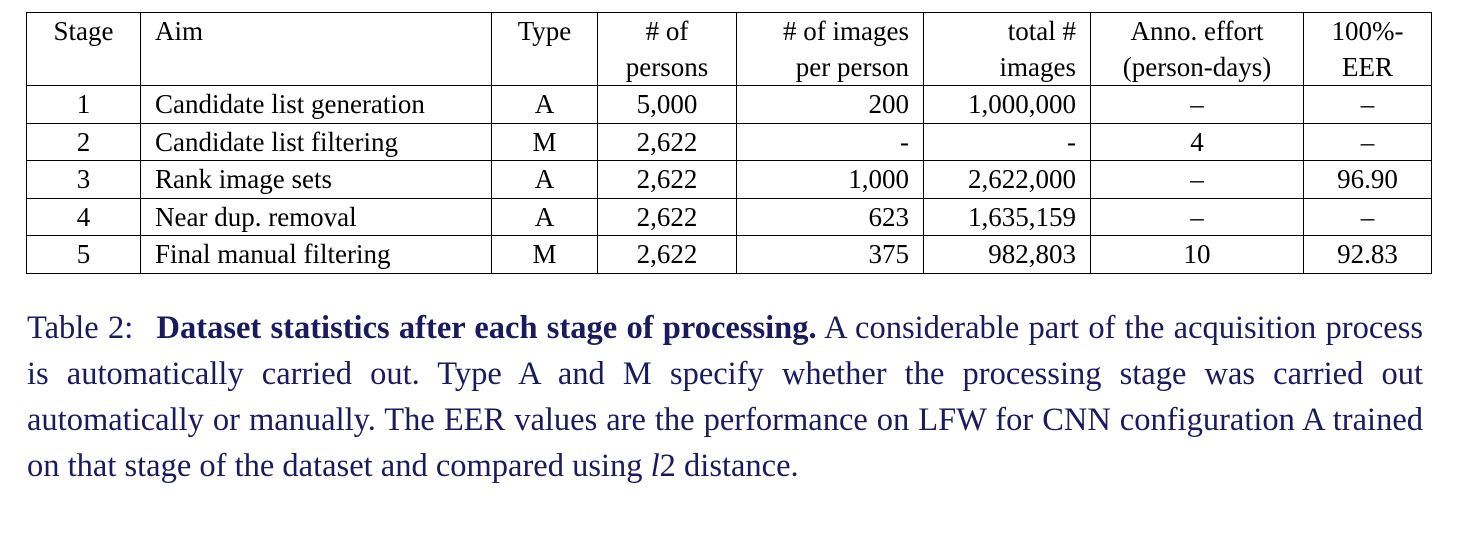  I want to click on cell-stage: 4, so click(83, 216).